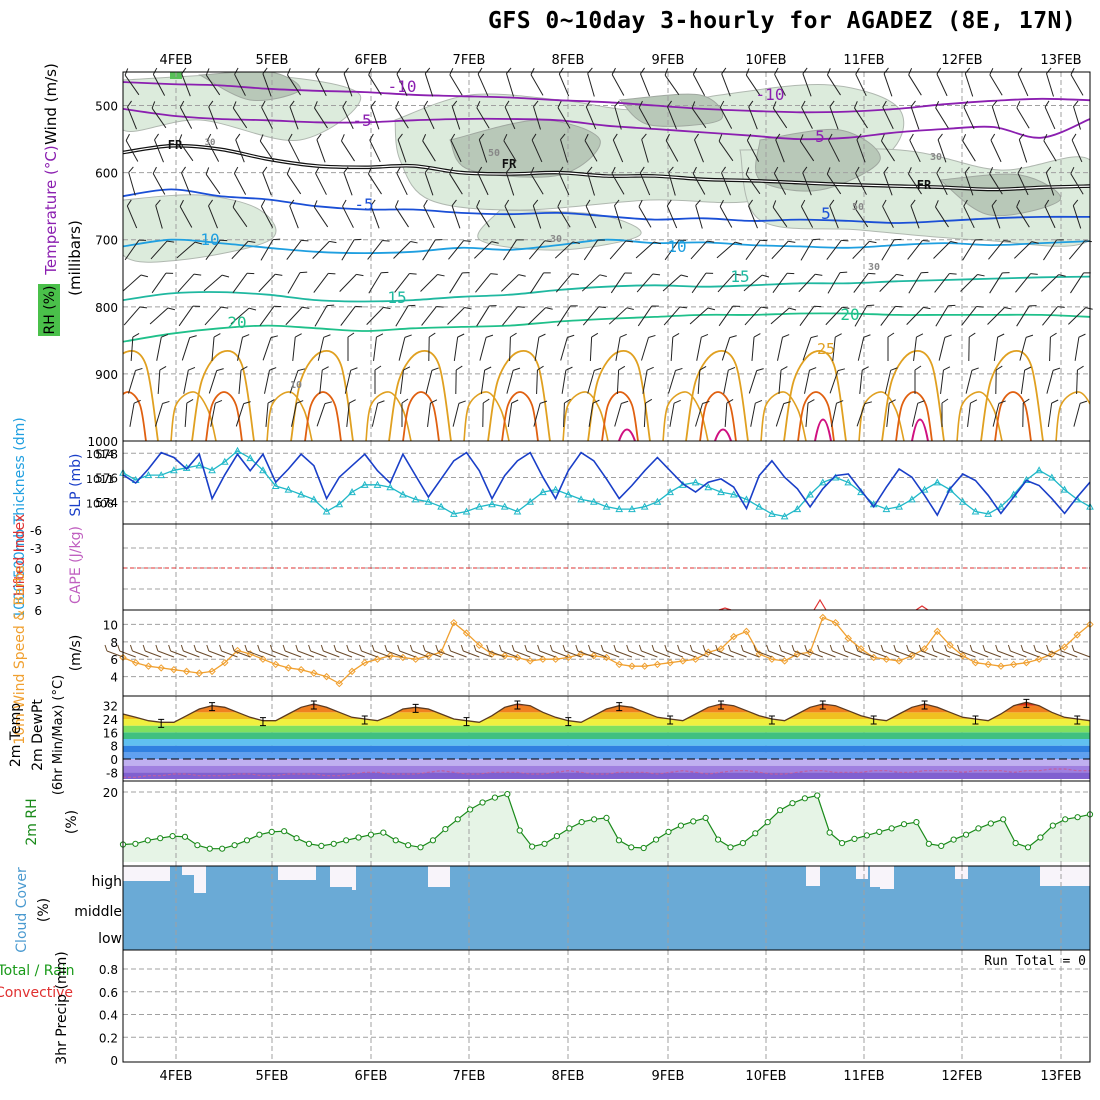 Image resolution: width=1100 pixels, height=1100 pixels. I want to click on 10m-wind-barb-41, so click(636, 654).